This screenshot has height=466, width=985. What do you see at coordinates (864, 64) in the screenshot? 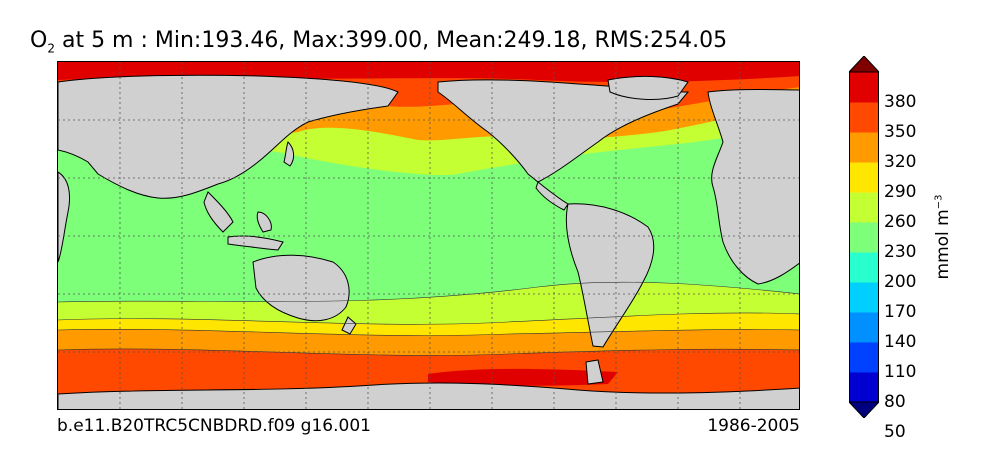
I see `colorbar-extend-high` at bounding box center [864, 64].